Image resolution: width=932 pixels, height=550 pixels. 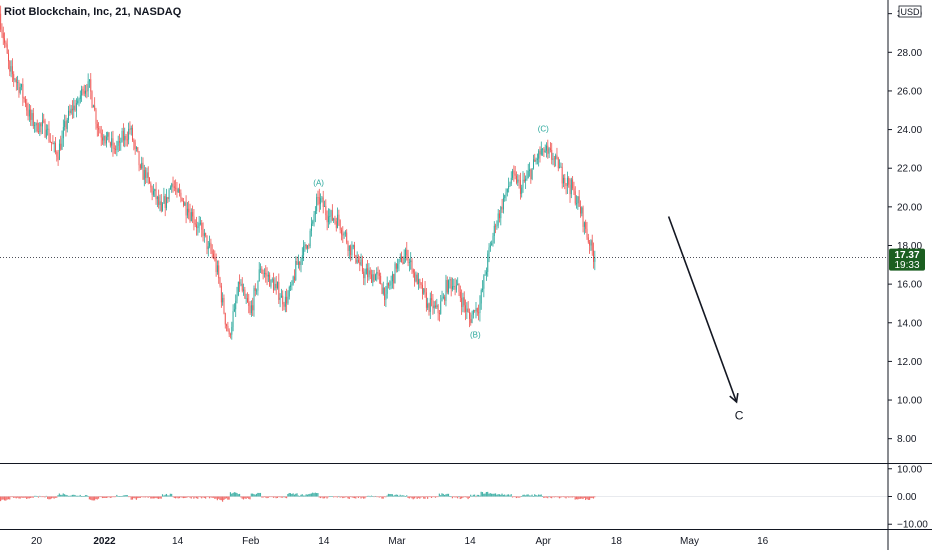 I want to click on price-tick-label: 8.00, so click(x=907, y=439).